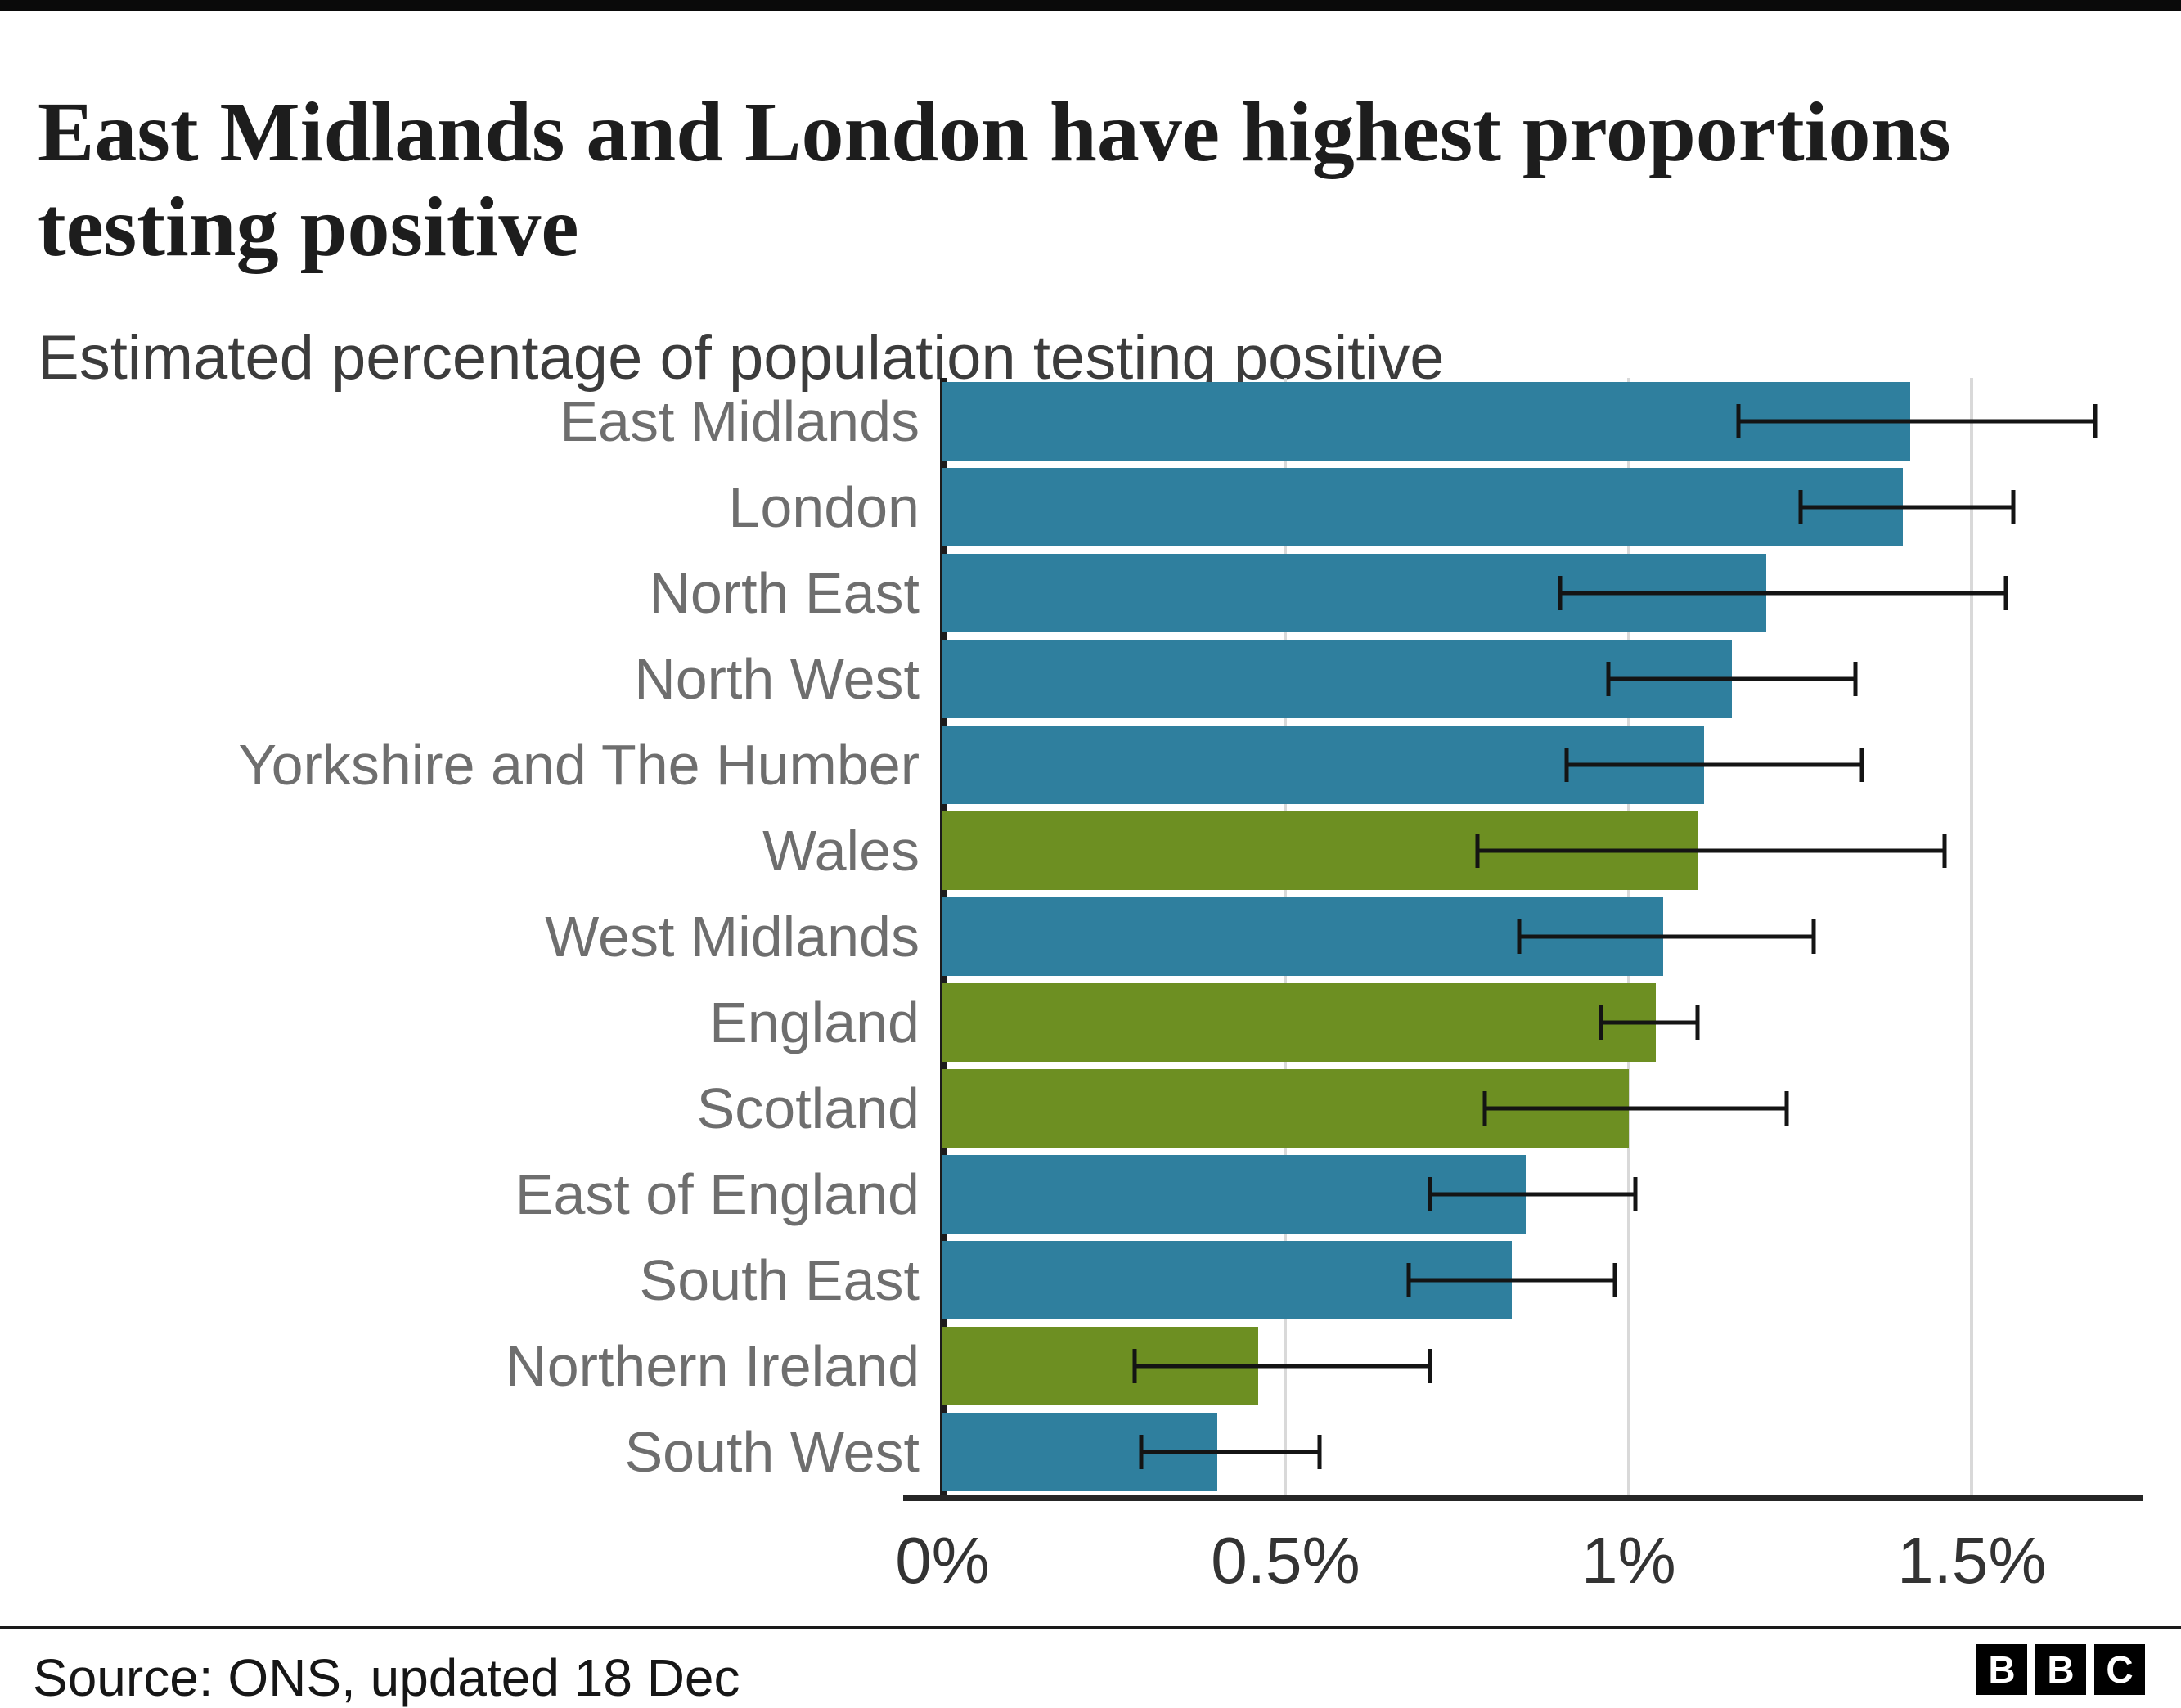  What do you see at coordinates (814, 1022) in the screenshot?
I see `category-label: England` at bounding box center [814, 1022].